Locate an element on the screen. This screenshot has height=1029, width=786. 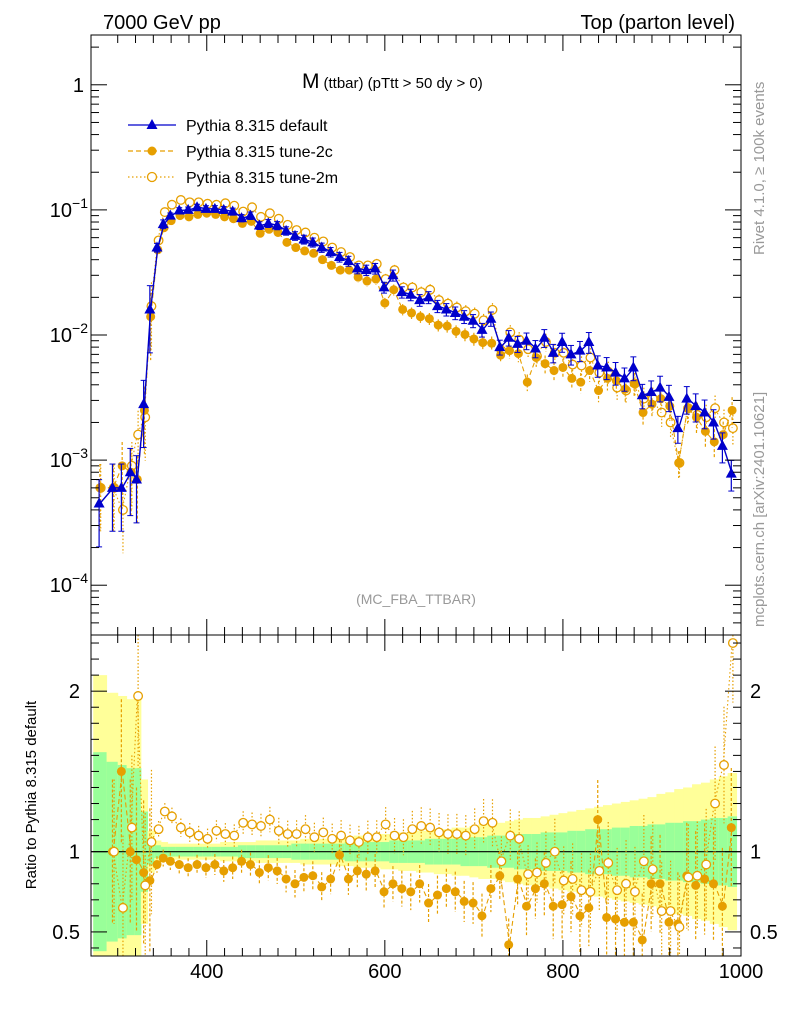
main-ytick-exp: −4 is located at coordinates (80, 578).